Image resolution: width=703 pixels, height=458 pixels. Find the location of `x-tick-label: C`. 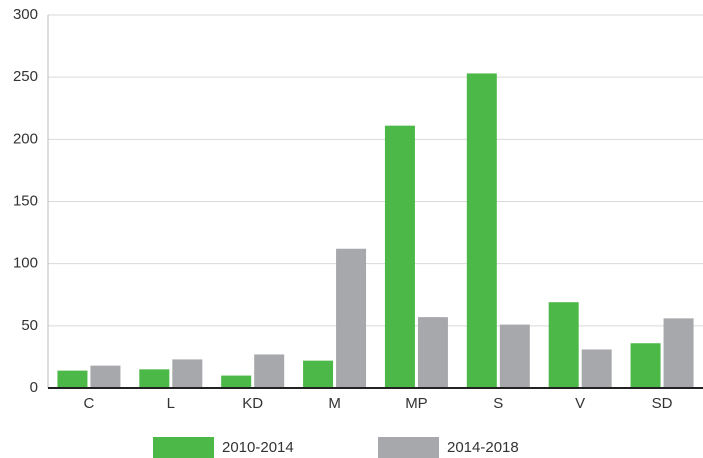

x-tick-label: C is located at coordinates (89, 403).